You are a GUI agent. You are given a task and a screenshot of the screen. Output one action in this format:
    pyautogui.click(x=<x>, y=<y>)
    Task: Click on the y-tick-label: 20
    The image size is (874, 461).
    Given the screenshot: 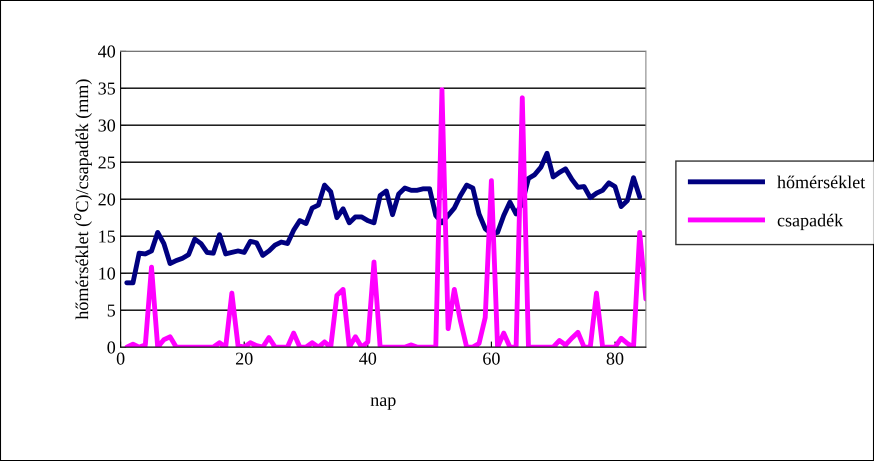 What is the action you would take?
    pyautogui.click(x=107, y=199)
    